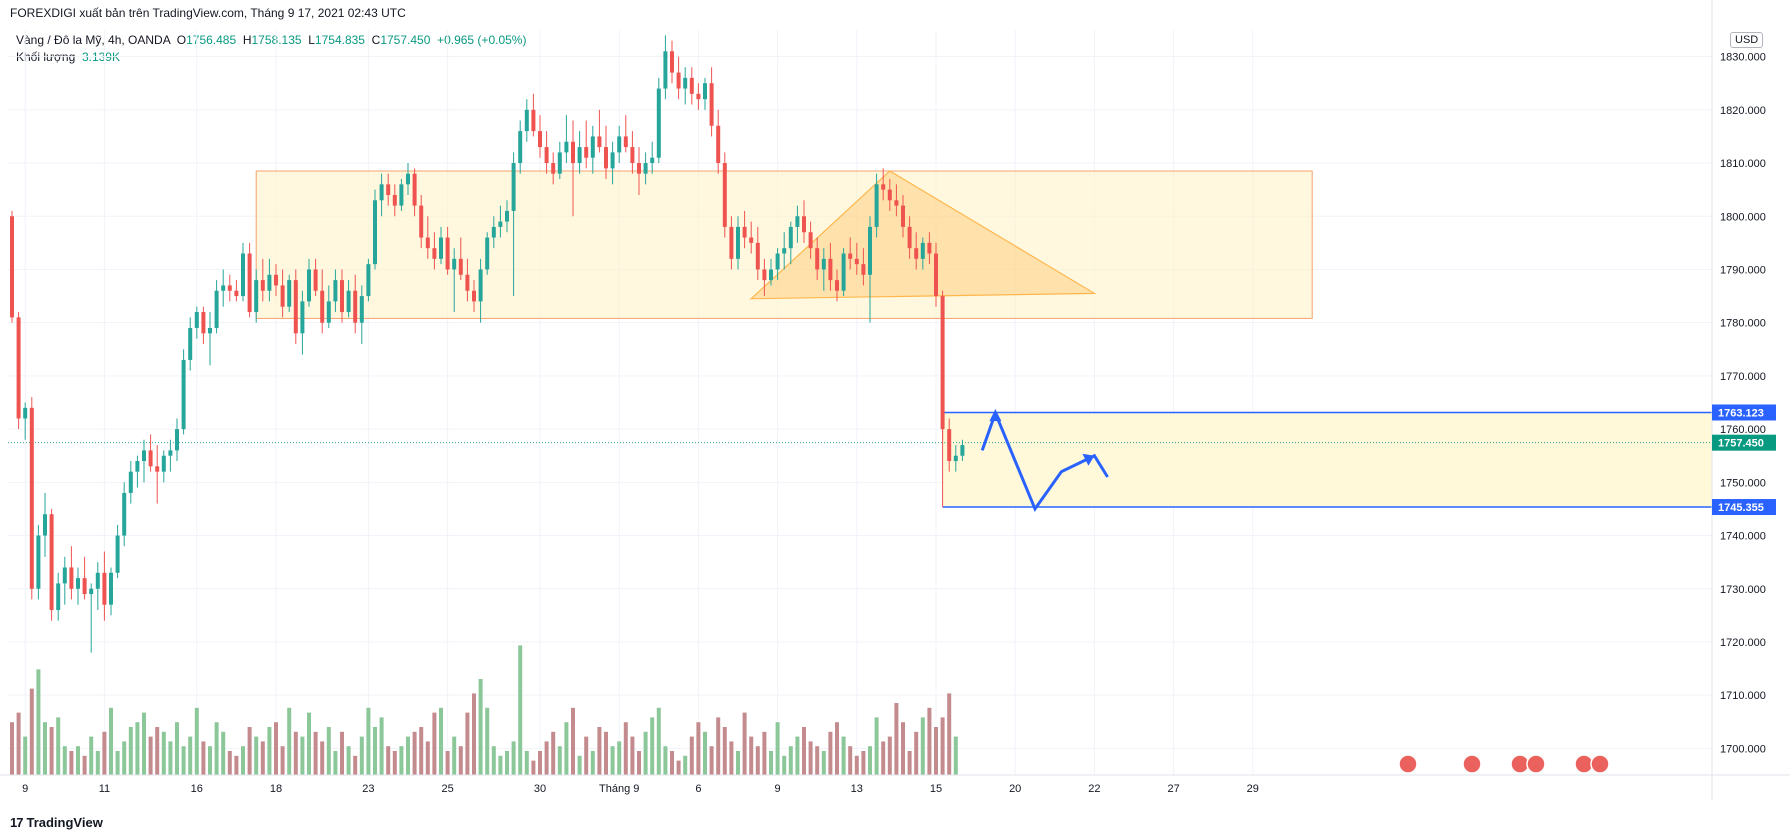 This screenshot has height=840, width=1790. I want to click on price-tick-label: 1790.000, so click(1743, 270).